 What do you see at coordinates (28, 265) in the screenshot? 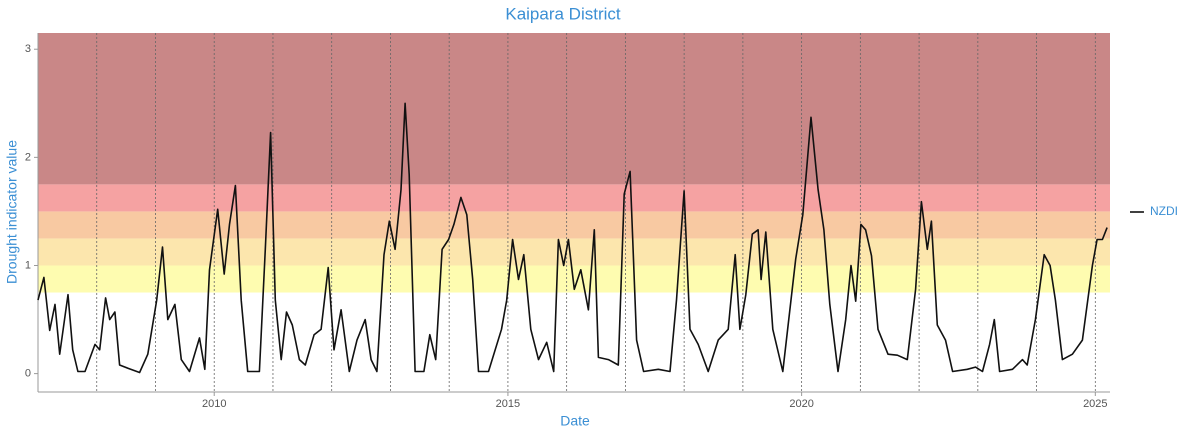
I see `y-tick-label: 1` at bounding box center [28, 265].